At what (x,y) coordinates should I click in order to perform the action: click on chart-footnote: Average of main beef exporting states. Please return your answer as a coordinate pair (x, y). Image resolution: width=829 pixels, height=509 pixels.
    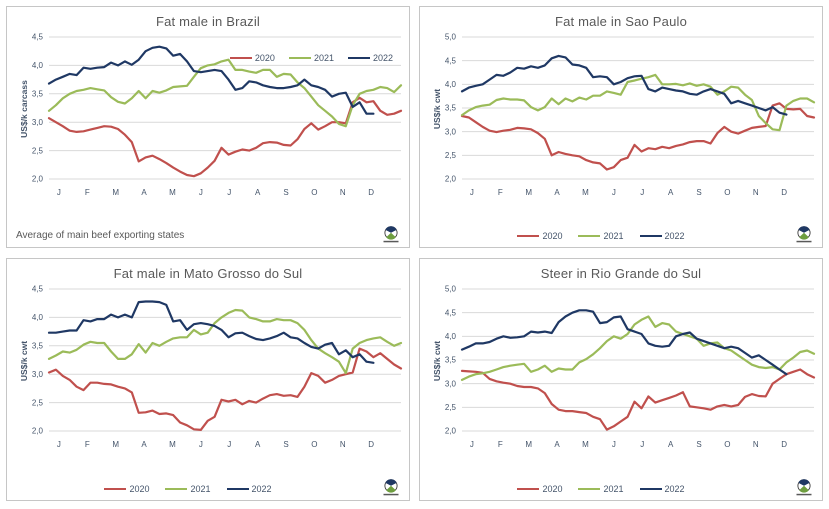
    Looking at the image, I should click on (100, 235).